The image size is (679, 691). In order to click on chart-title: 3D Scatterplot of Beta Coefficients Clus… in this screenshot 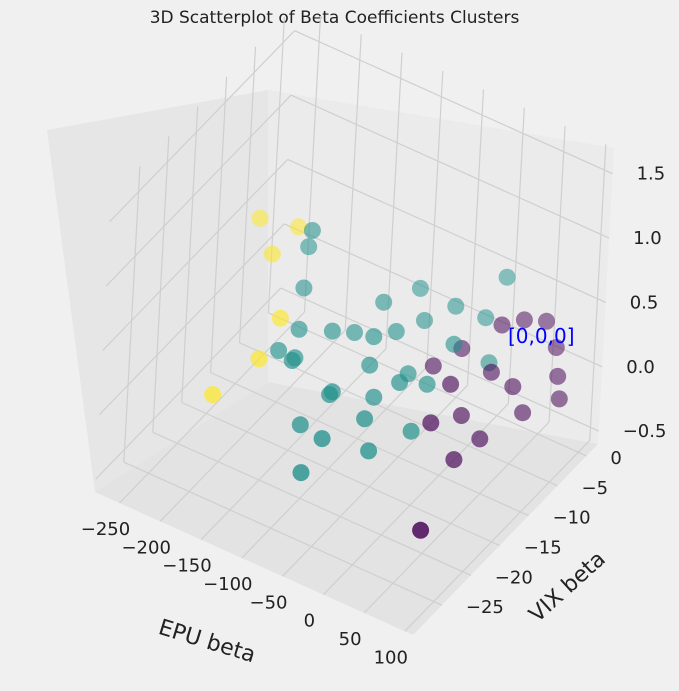, I will do `click(334, 18)`.